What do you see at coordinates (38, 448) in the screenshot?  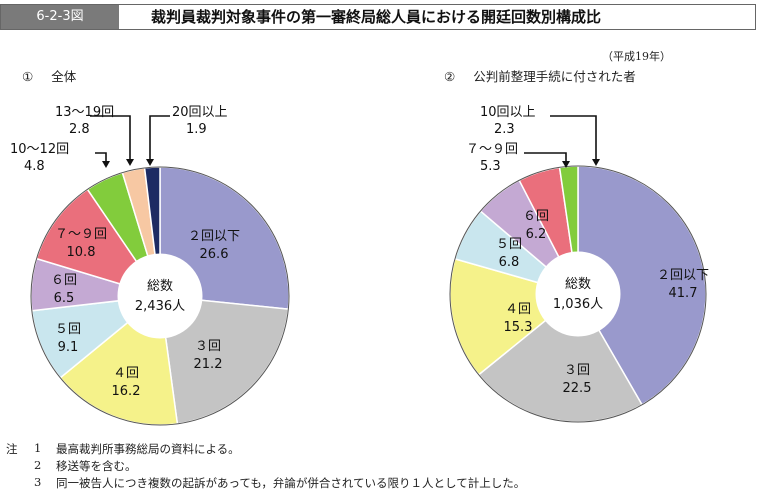 I see `note-1-num: 1` at bounding box center [38, 448].